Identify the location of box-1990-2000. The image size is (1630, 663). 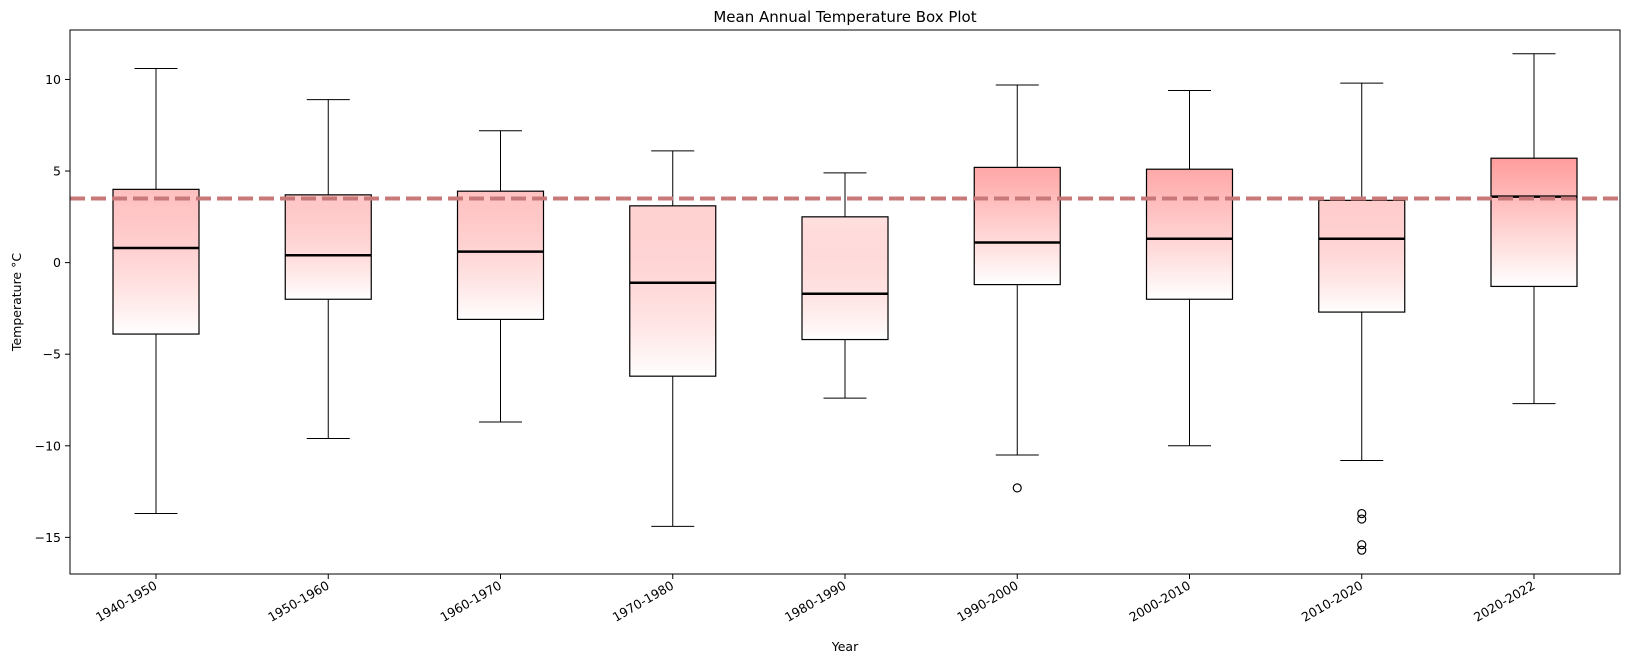
(1017, 288).